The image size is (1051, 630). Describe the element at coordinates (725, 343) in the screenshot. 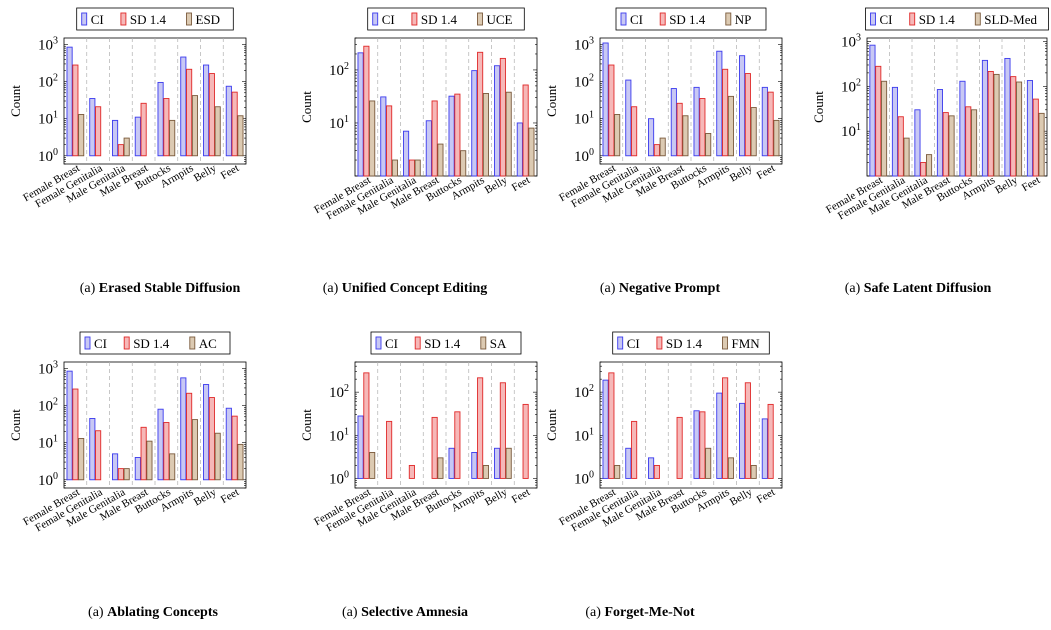

I see `legend-swatch-fmn` at that location.